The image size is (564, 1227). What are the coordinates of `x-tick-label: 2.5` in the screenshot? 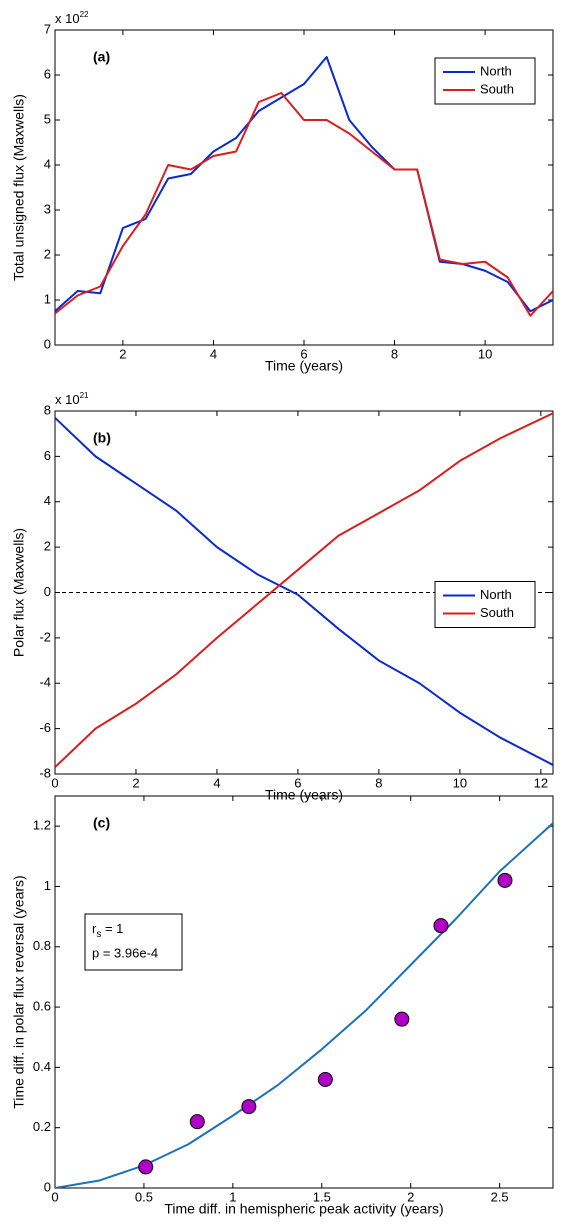 It's located at (500, 1196).